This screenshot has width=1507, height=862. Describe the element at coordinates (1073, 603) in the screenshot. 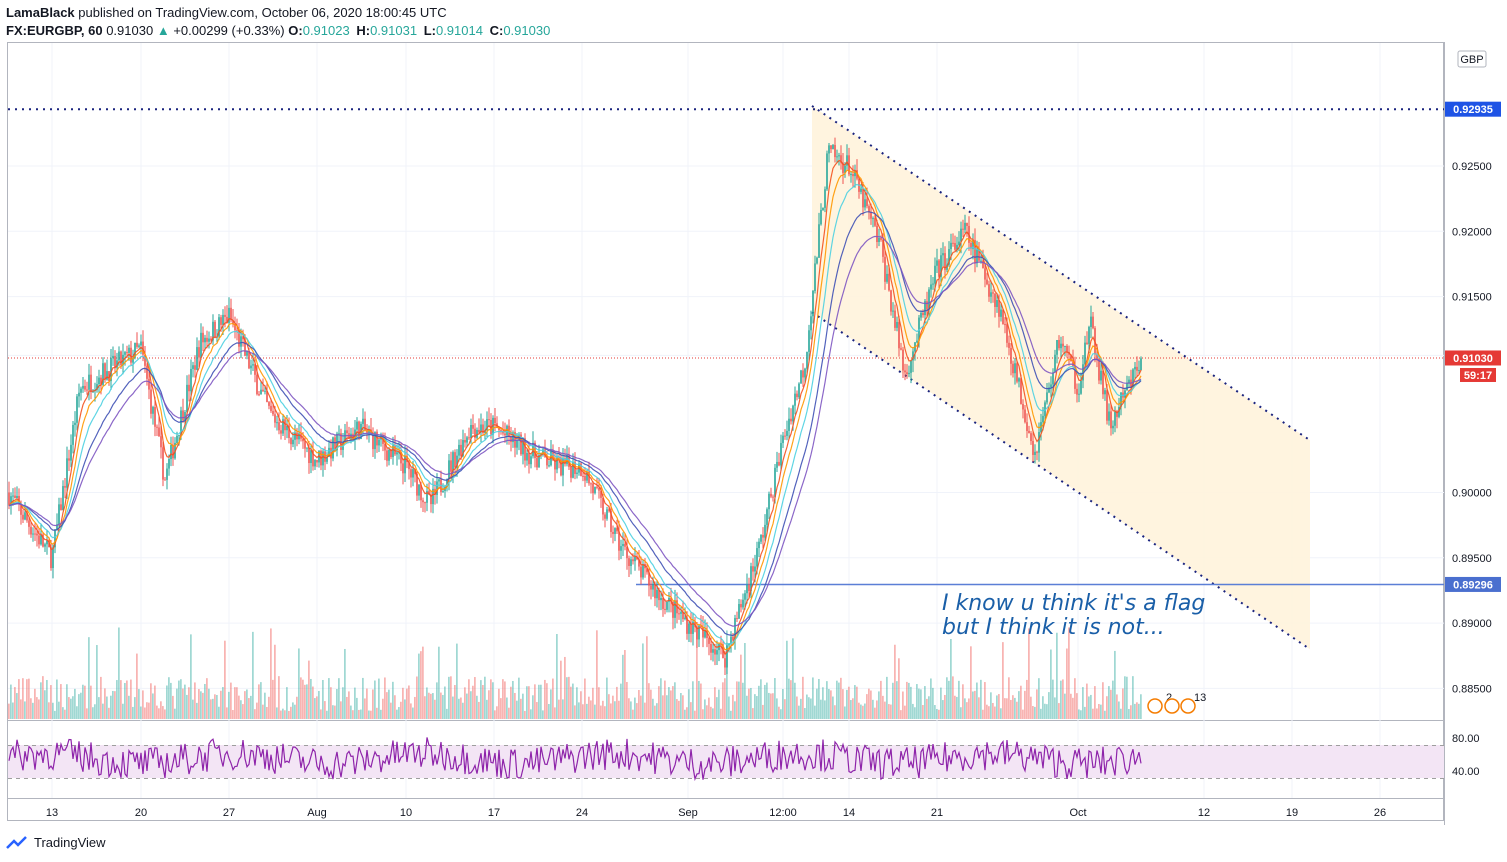

I see `annotation-line-1: I know u think it's a flag` at that location.